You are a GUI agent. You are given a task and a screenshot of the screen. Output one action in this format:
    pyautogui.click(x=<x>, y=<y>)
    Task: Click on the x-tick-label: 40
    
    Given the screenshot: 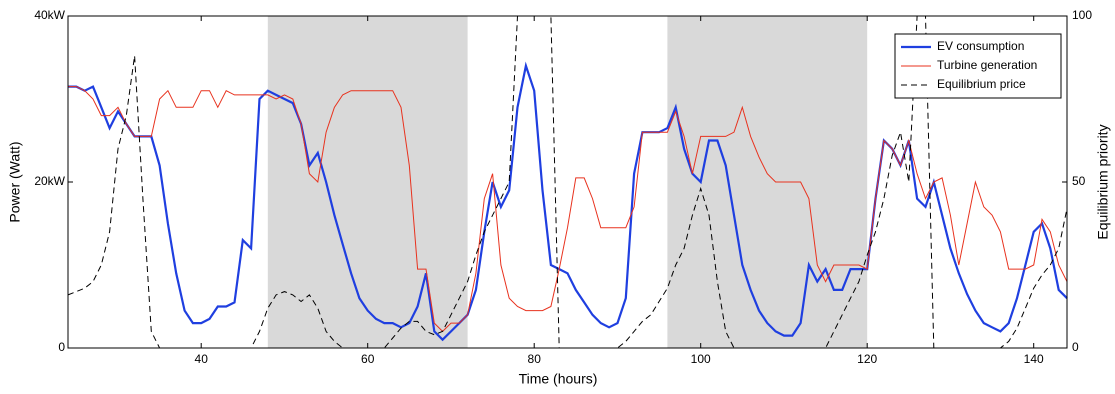 What is the action you would take?
    pyautogui.click(x=202, y=359)
    